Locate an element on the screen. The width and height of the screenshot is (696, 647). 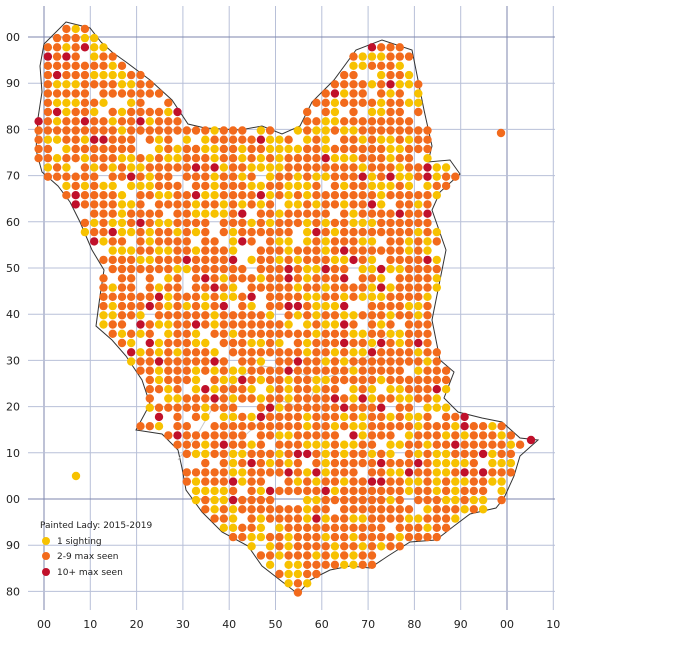
x-tick-label: 10 is located at coordinates (90, 624).